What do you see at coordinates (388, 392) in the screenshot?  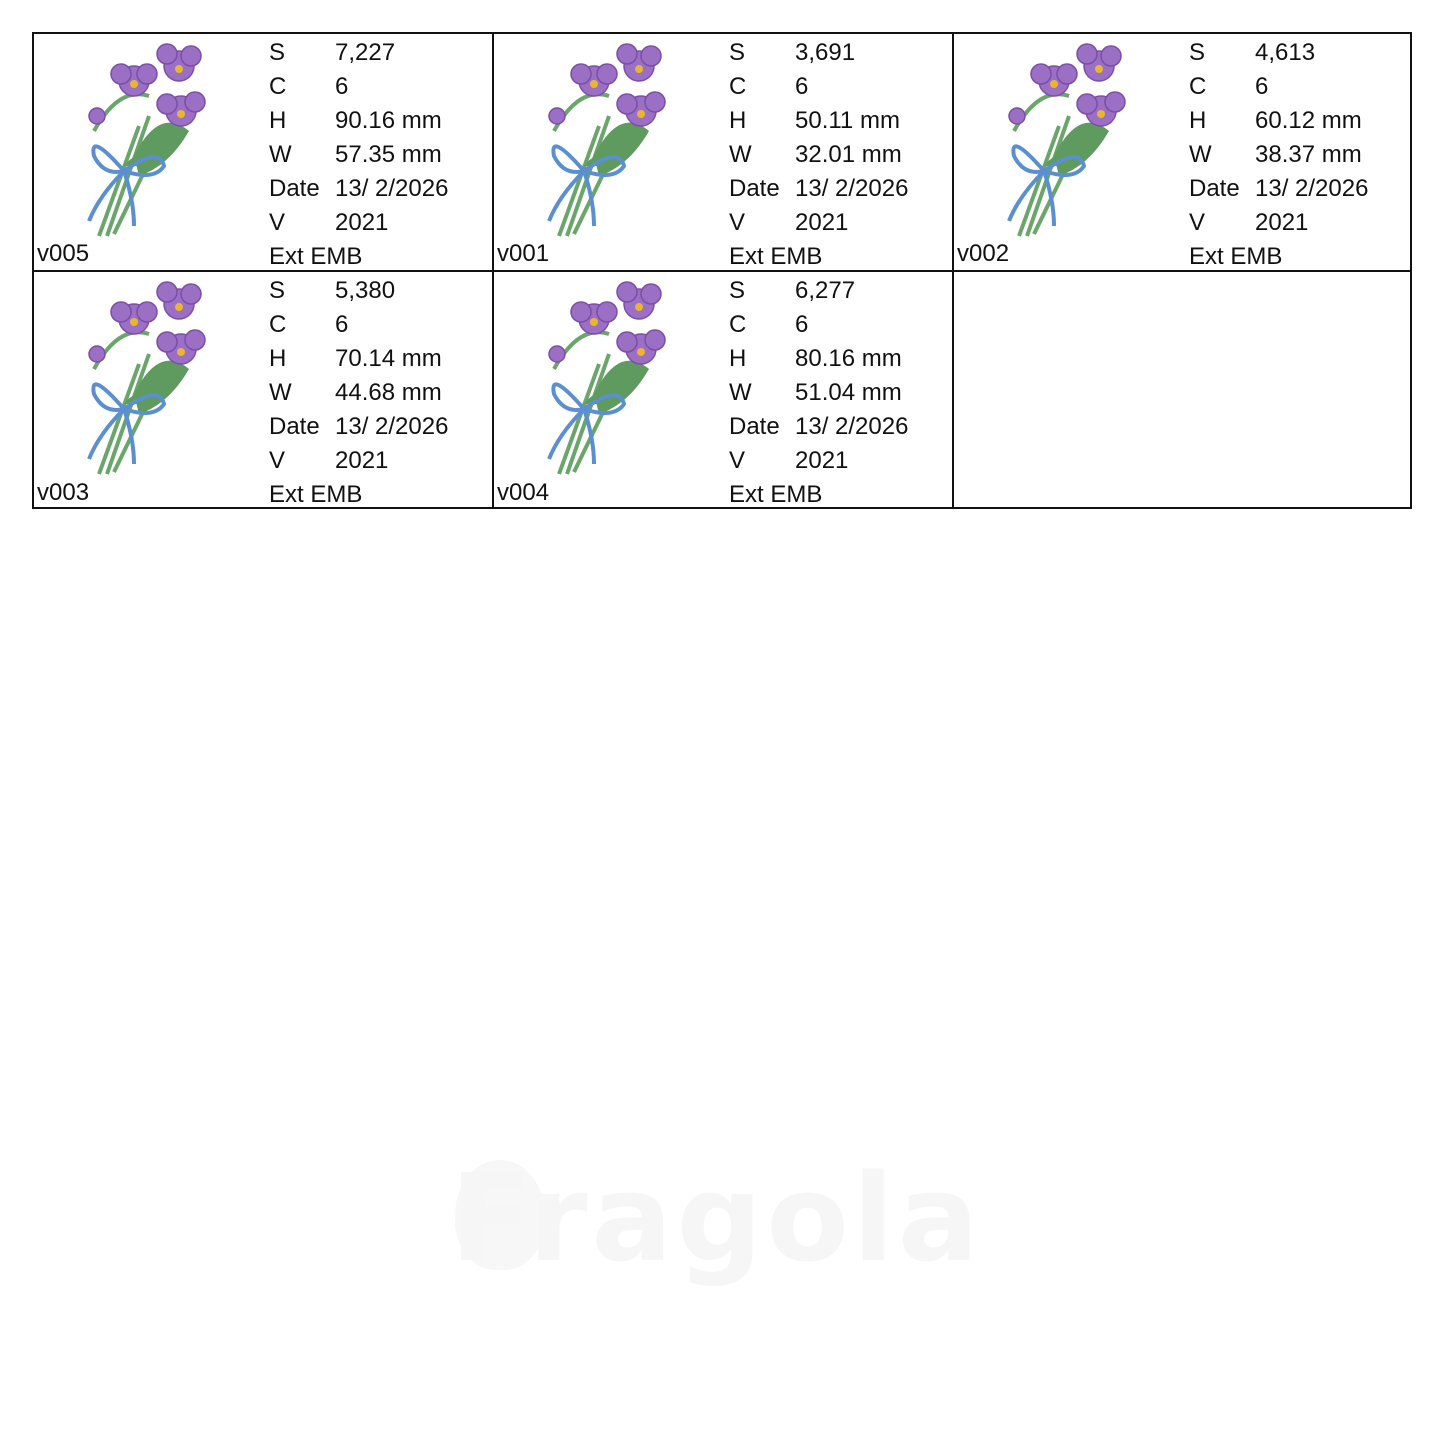 I see `width-value: 44.68 mm` at bounding box center [388, 392].